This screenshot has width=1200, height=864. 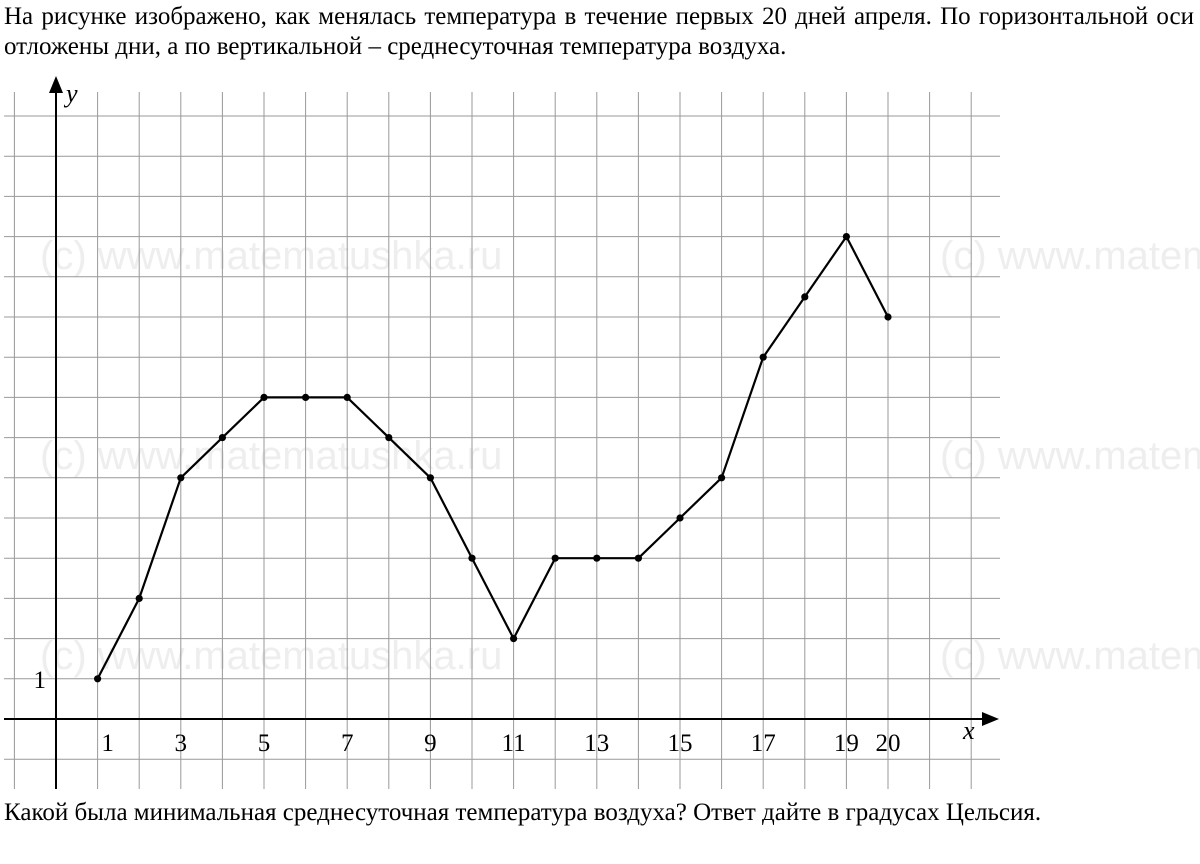 What do you see at coordinates (596, 743) in the screenshot?
I see `x-tick-label: 13` at bounding box center [596, 743].